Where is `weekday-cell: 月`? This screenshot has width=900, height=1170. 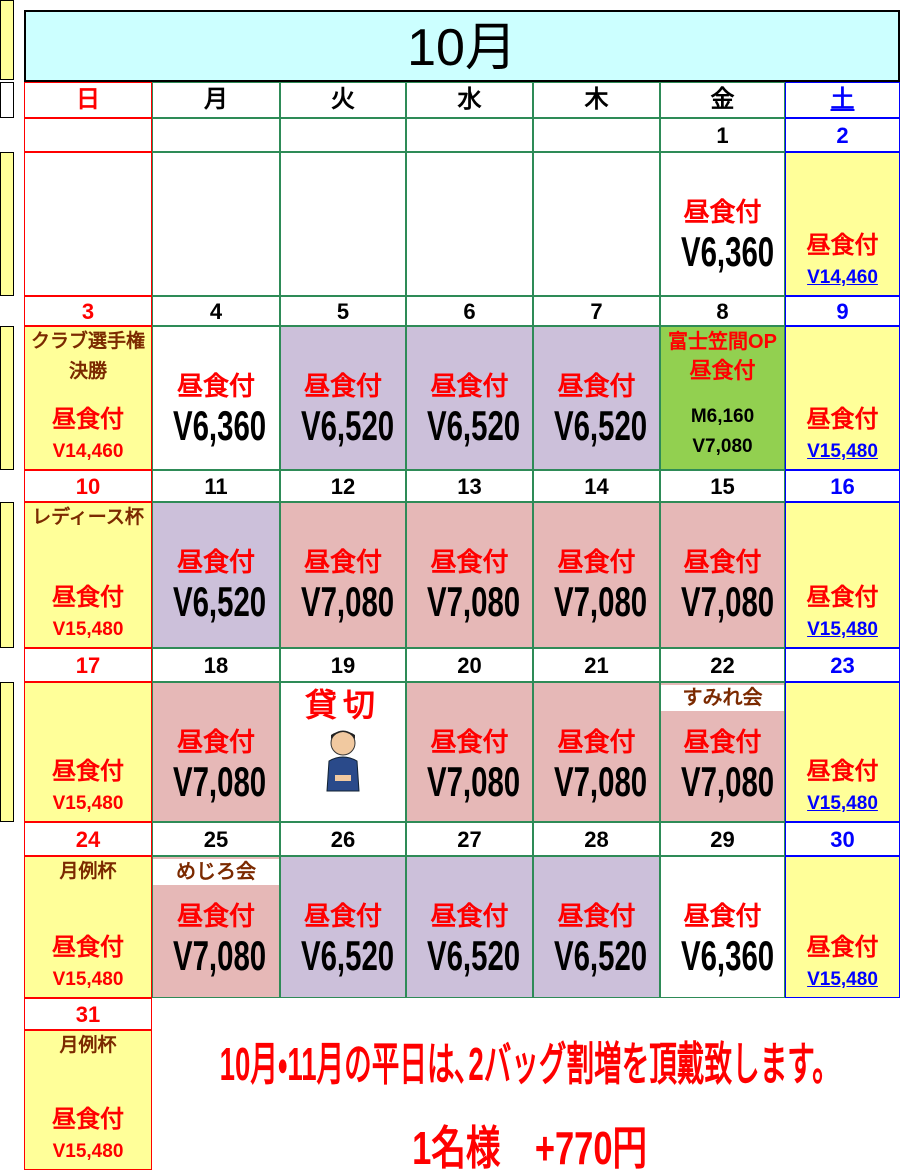 weekday-cell: 月 is located at coordinates (216, 100).